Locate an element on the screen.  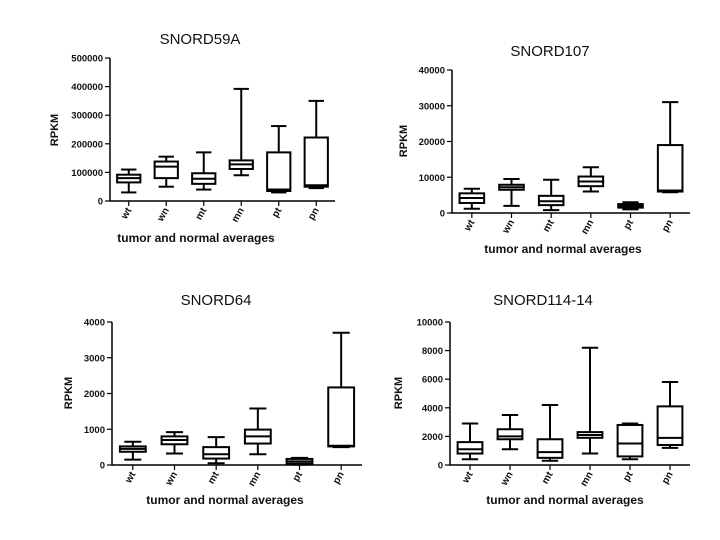
y-tick-label: 400000 is located at coordinates (87, 87).